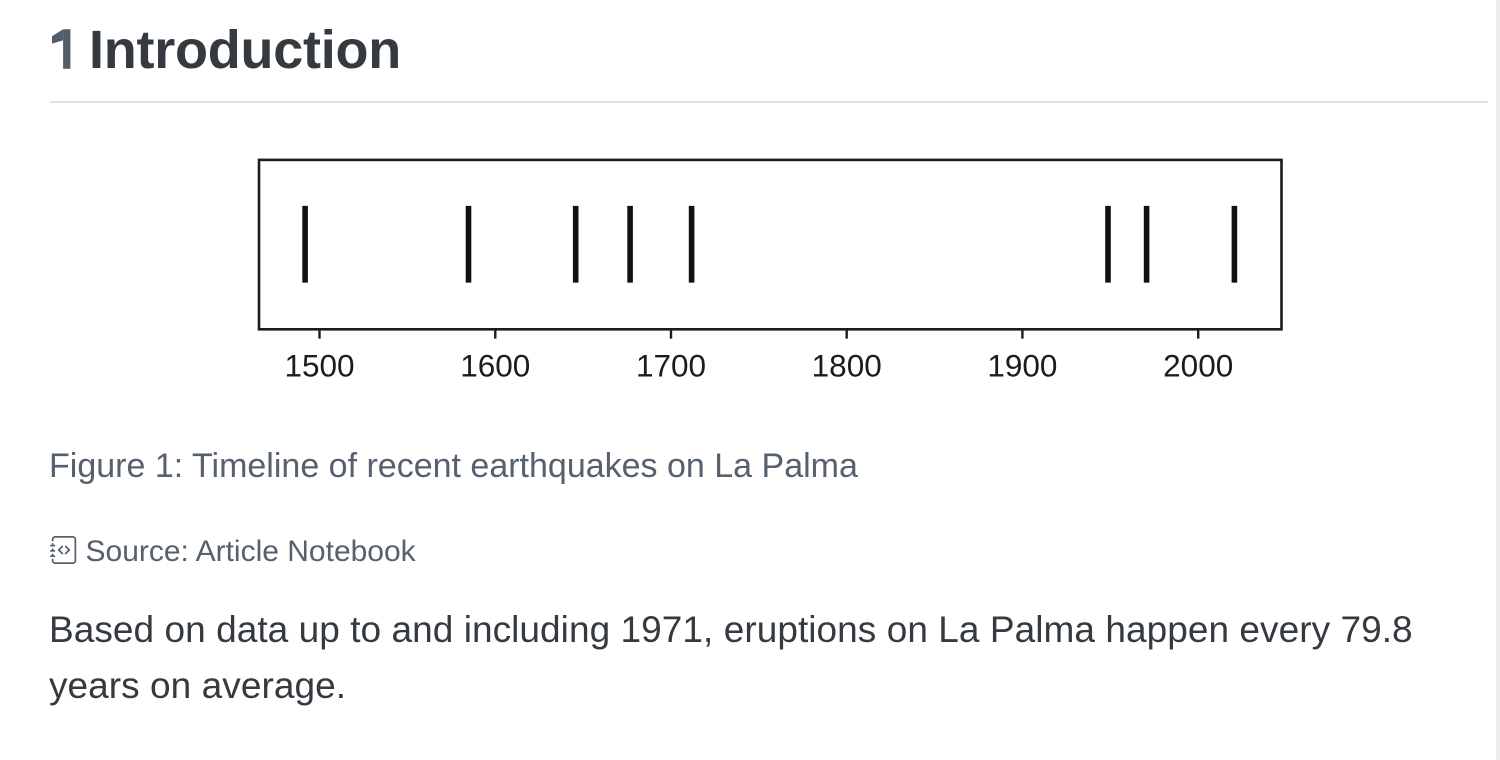 The image size is (1500, 760). What do you see at coordinates (1022, 366) in the screenshot?
I see `svg-text: 1900` at bounding box center [1022, 366].